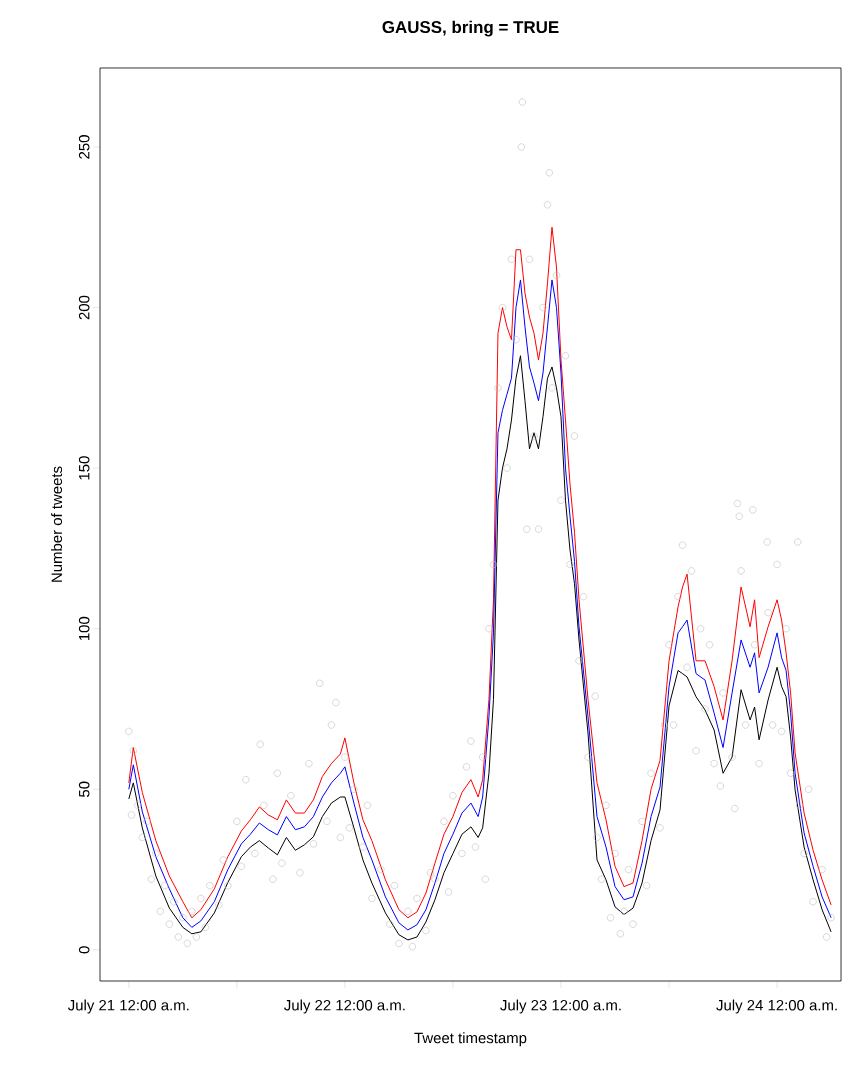  I want to click on y-tick-label: 250, so click(84, 147).